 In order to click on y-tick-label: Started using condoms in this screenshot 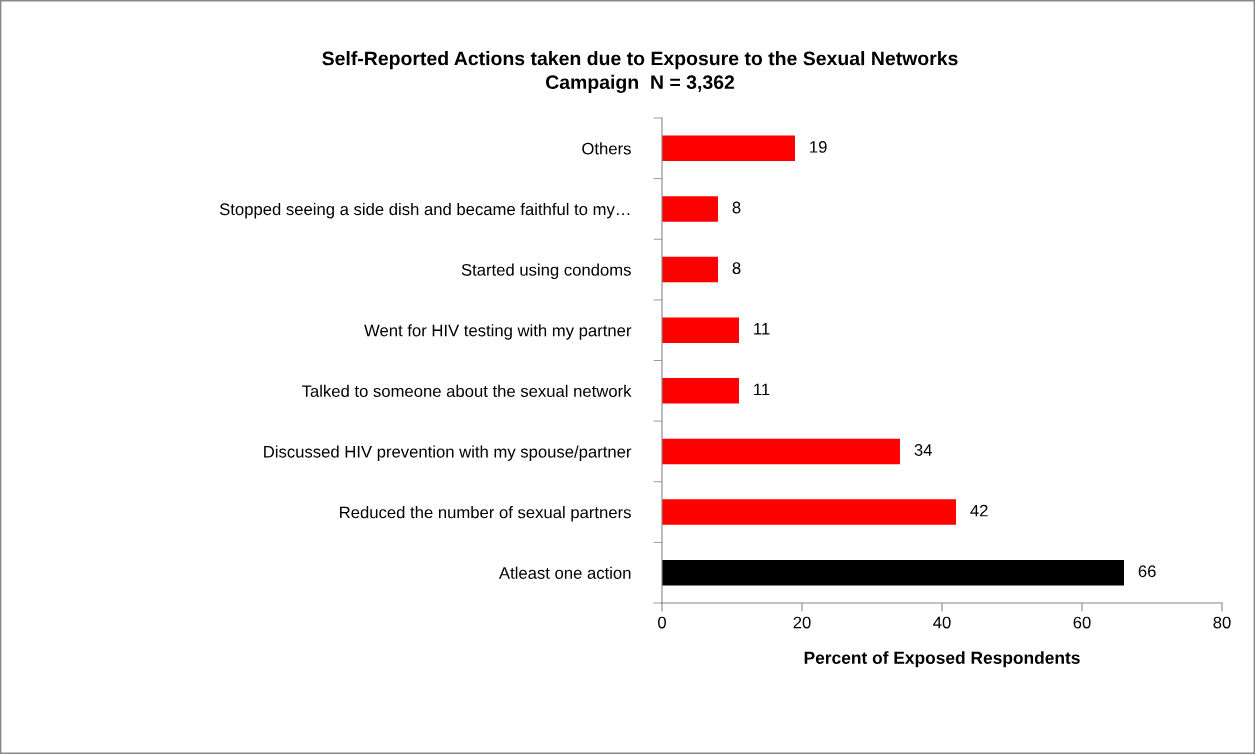, I will do `click(546, 271)`.